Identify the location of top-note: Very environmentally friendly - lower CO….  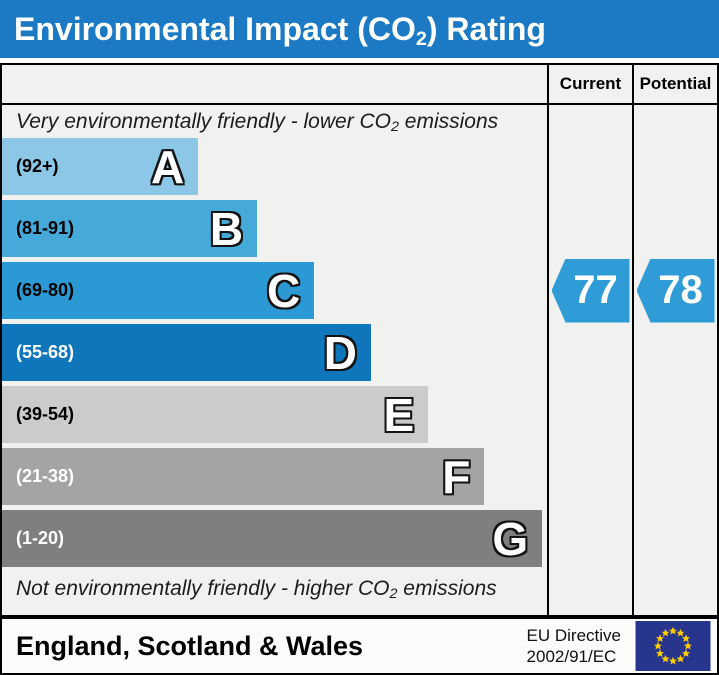
(257, 123).